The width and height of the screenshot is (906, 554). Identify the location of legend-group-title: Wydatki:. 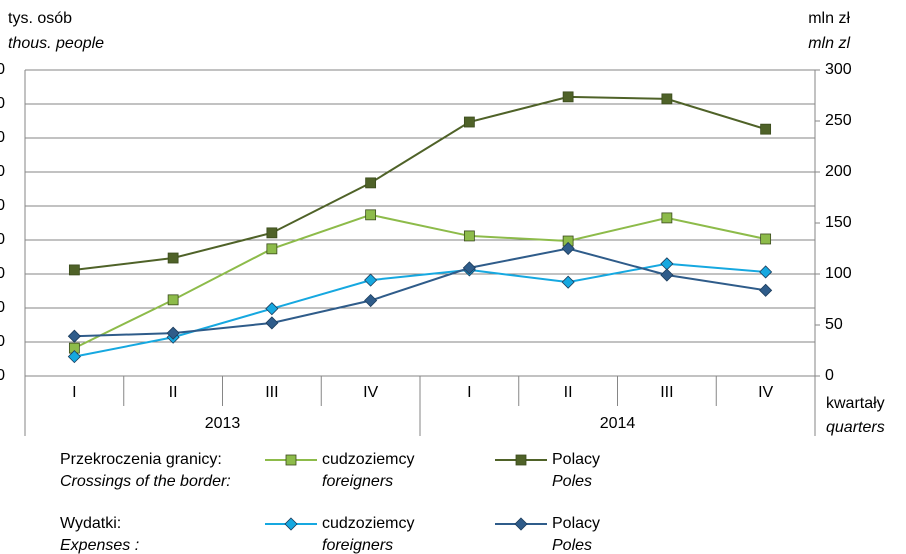
(90, 523).